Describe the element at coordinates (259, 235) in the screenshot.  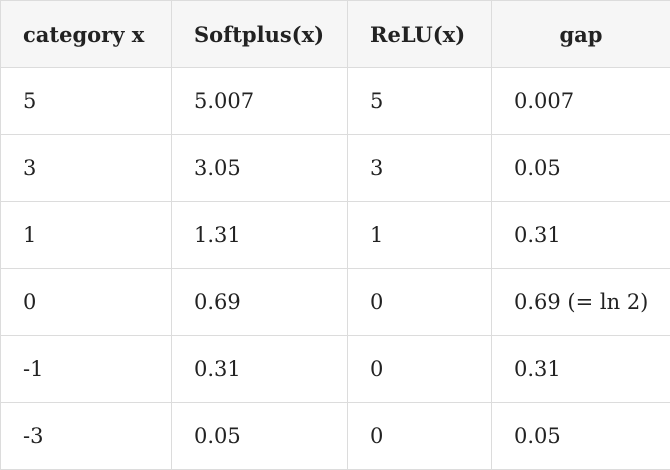
I see `table-cell: 1.31` at that location.